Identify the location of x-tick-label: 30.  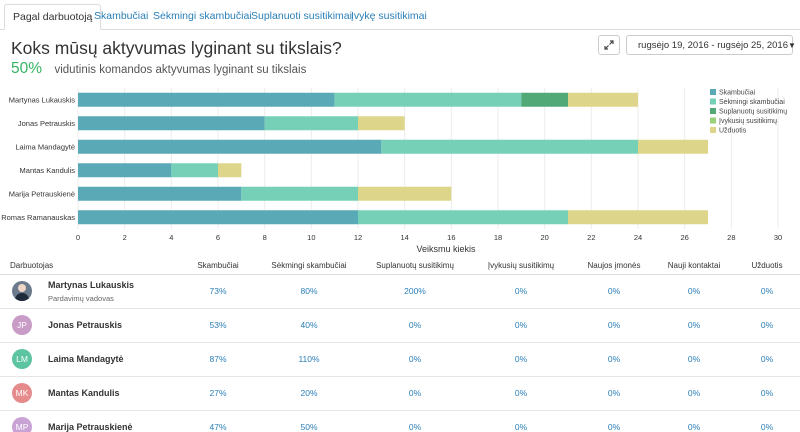
(778, 237).